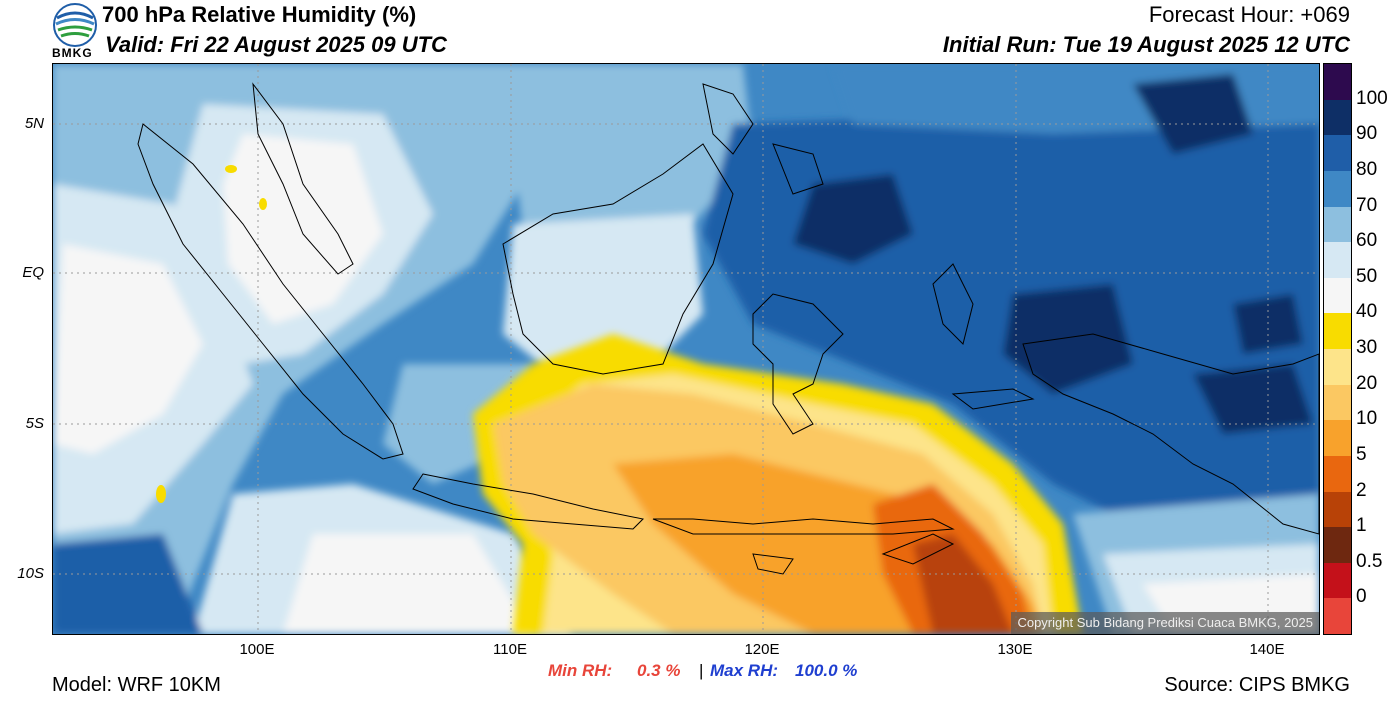 The width and height of the screenshot is (1400, 709). What do you see at coordinates (72, 53) in the screenshot?
I see `bmkg-logo-text: BMKG` at bounding box center [72, 53].